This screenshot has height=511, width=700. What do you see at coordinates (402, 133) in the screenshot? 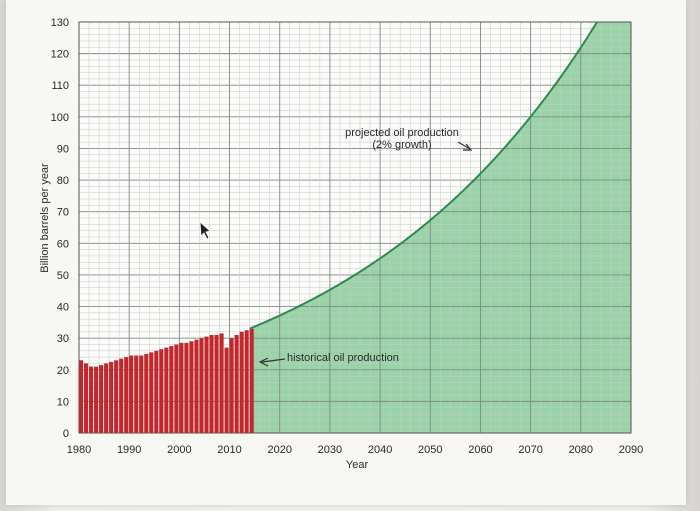
I see `annotation-projected: projected oil production` at bounding box center [402, 133].